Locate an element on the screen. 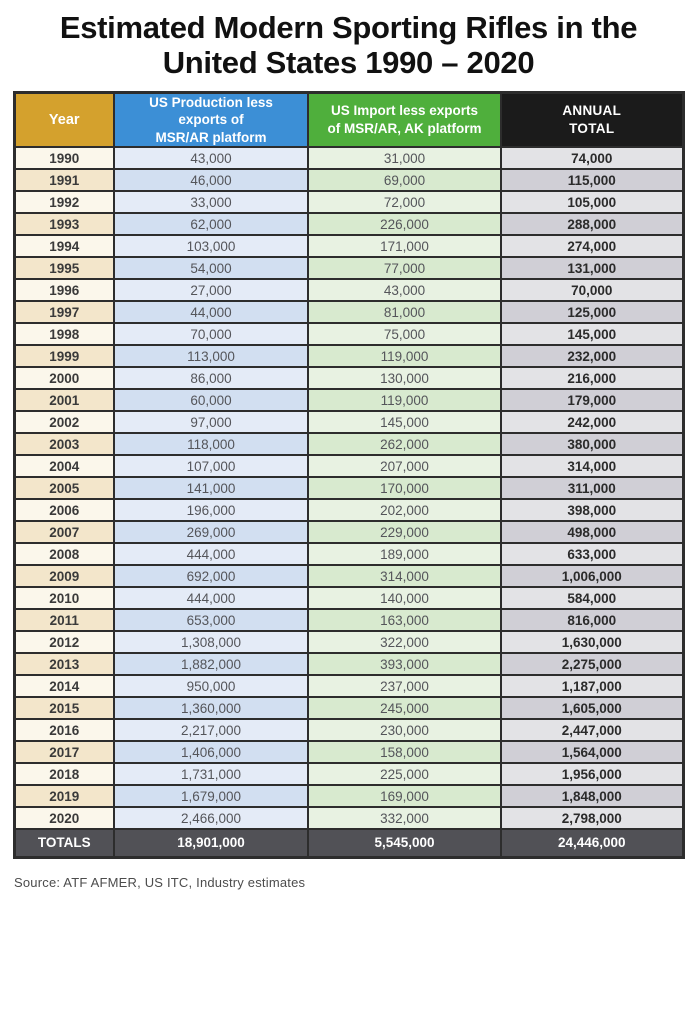 Image resolution: width=697 pixels, height=1024 pixels. totals-row: TOTALS 18,901,000 5,545,000 24,446,000 is located at coordinates (348, 843).